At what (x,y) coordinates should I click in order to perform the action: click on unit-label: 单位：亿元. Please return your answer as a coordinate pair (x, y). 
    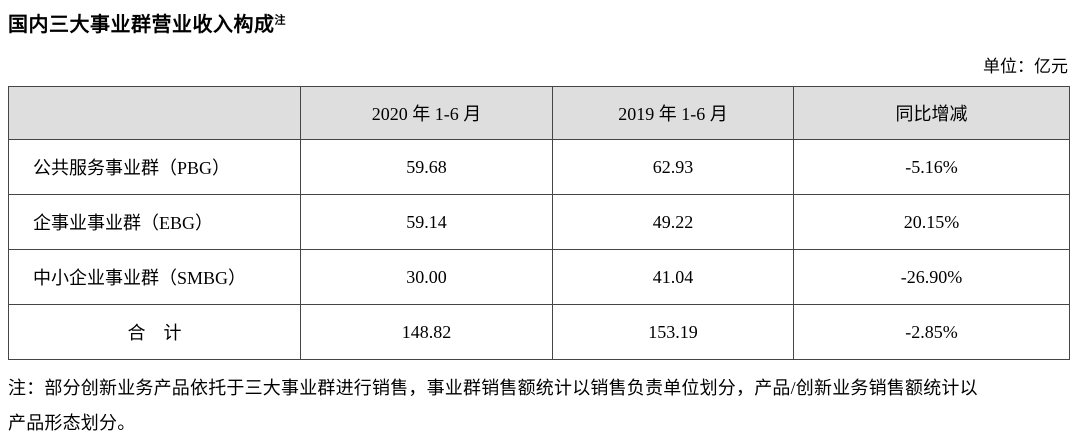
    Looking at the image, I should click on (1025, 66).